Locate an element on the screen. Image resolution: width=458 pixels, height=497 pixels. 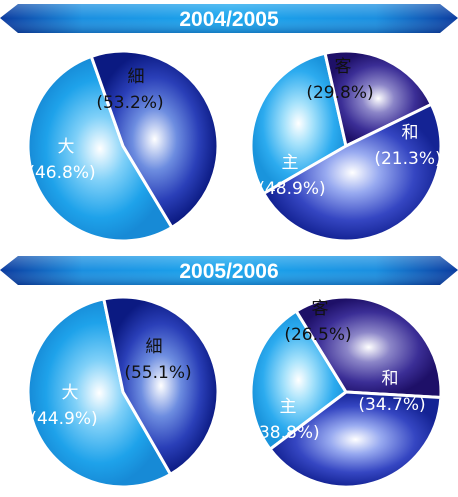
banner-2004-2005: 2004/2005 is located at coordinates (229, 18).